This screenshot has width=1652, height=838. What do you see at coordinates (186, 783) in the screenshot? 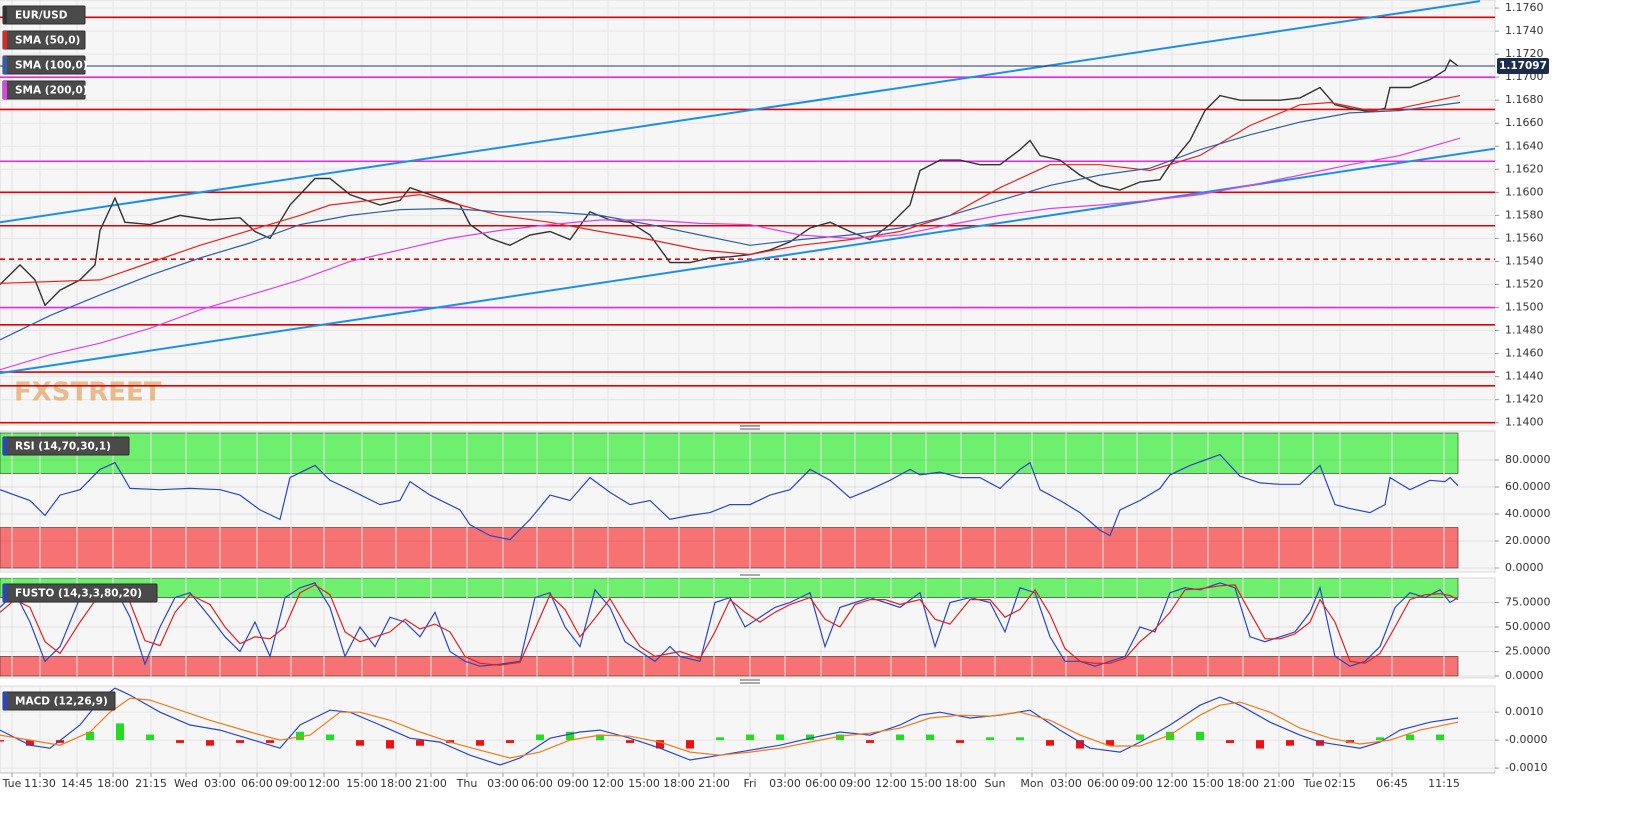
I see `x-tick-label: Wed` at bounding box center [186, 783].